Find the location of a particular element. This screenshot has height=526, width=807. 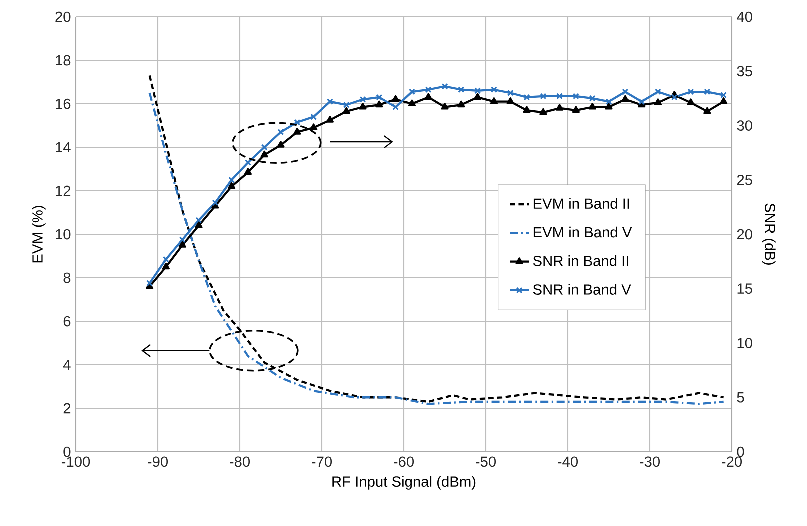

y-tick-label: 6 is located at coordinates (67, 321).